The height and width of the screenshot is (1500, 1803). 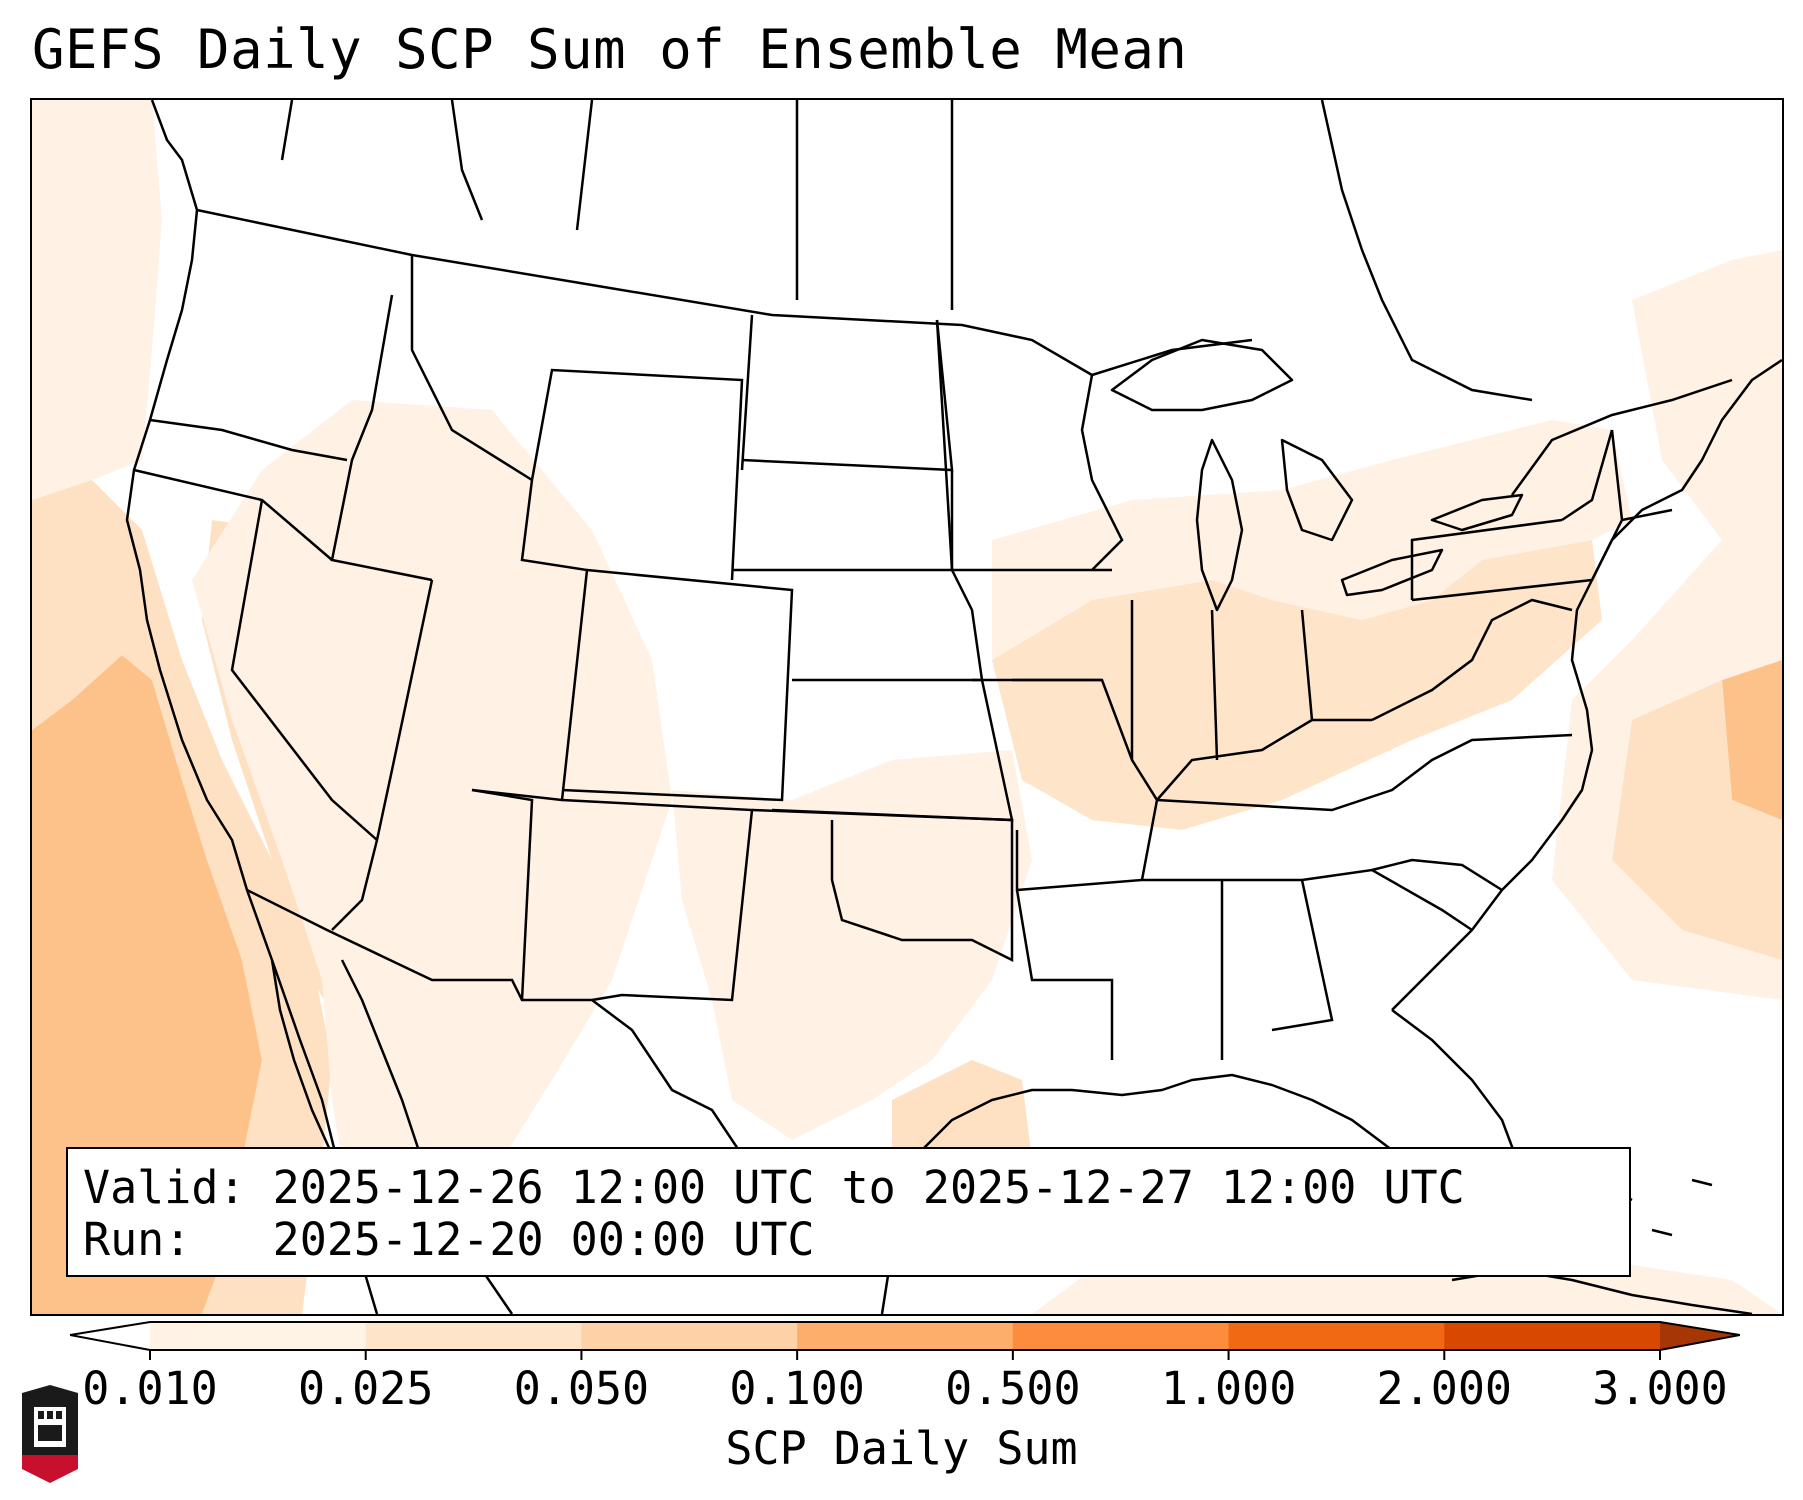 I want to click on colorbar-tick-label: 0.010, so click(x=150, y=1388).